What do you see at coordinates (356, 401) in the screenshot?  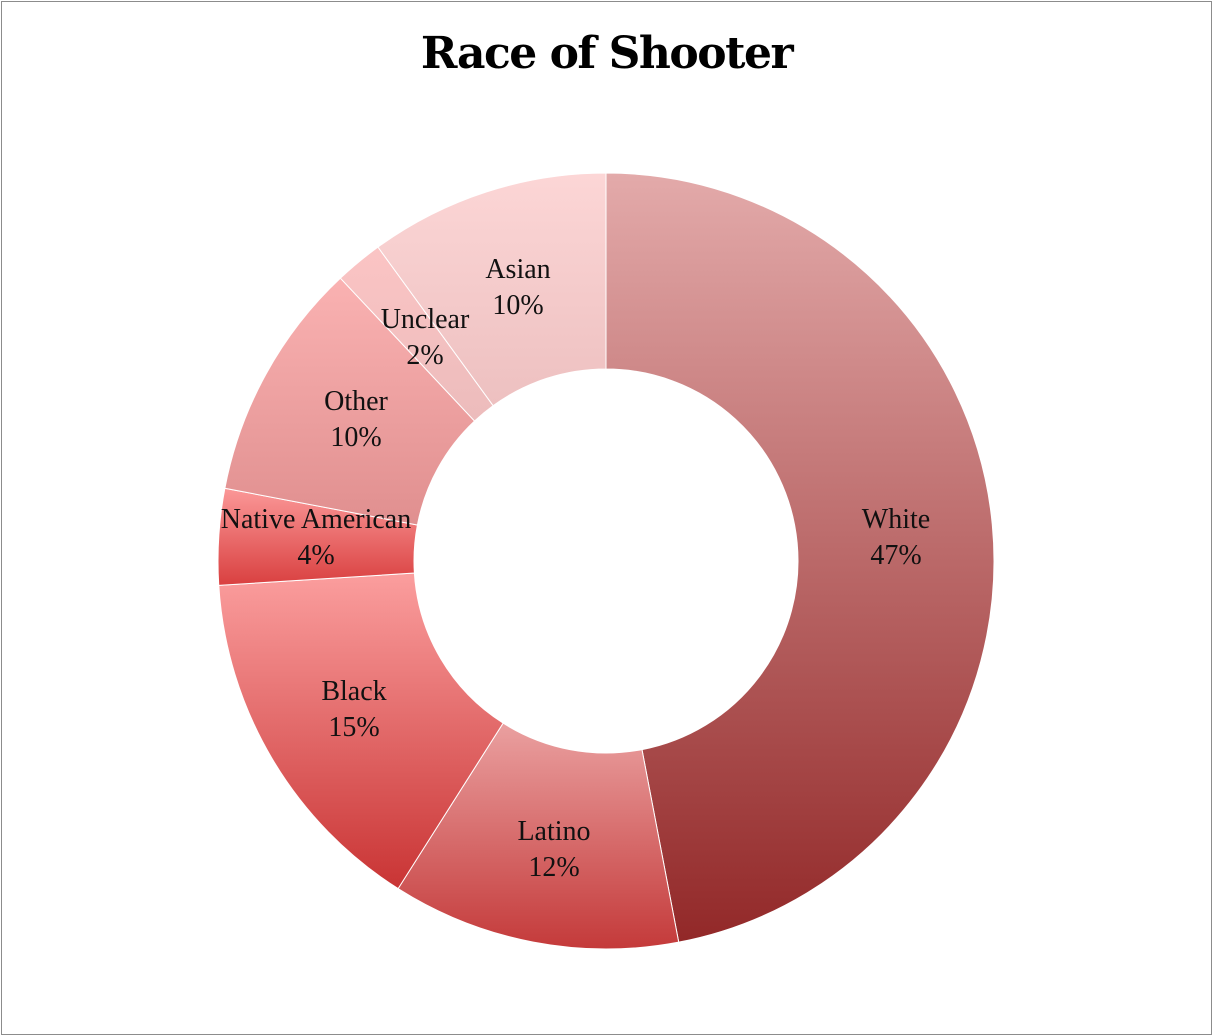 I see `slice-label-other: Other` at bounding box center [356, 401].